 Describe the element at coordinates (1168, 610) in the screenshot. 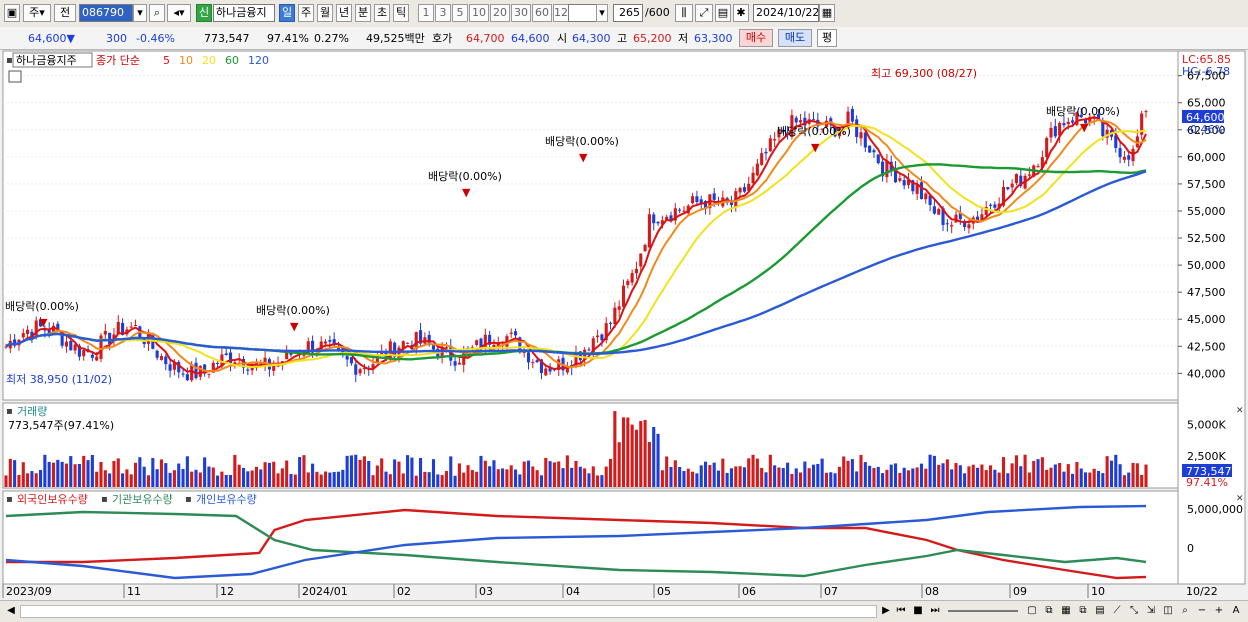

I see `screenshot-icon: ◫` at that location.